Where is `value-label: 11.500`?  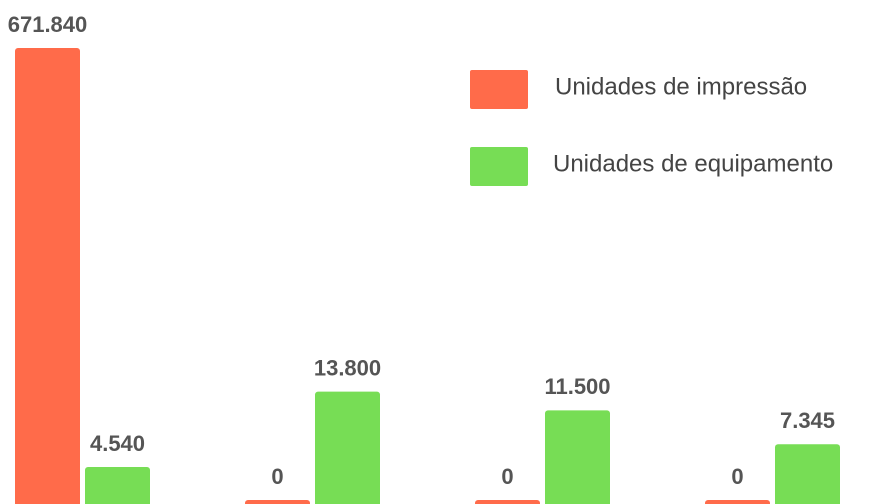
value-label: 11.500 is located at coordinates (577, 386).